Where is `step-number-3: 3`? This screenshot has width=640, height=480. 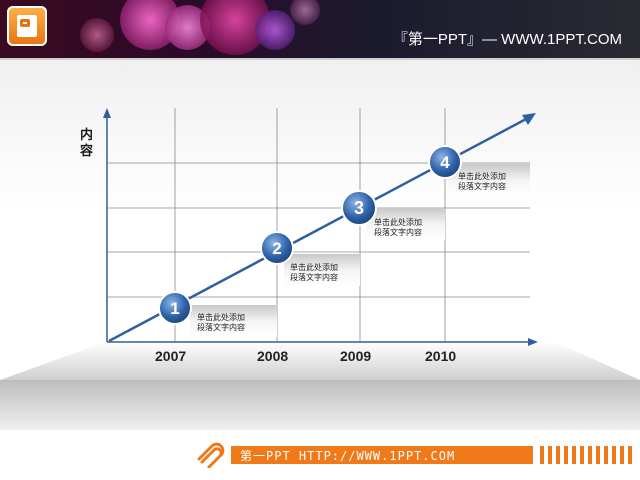 step-number-3: 3 is located at coordinates (359, 208).